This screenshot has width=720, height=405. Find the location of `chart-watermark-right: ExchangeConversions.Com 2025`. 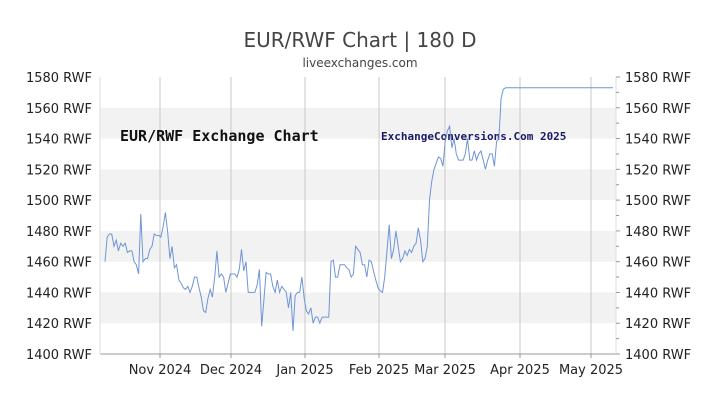

chart-watermark-right: ExchangeConversions.Com 2025 is located at coordinates (473, 136).